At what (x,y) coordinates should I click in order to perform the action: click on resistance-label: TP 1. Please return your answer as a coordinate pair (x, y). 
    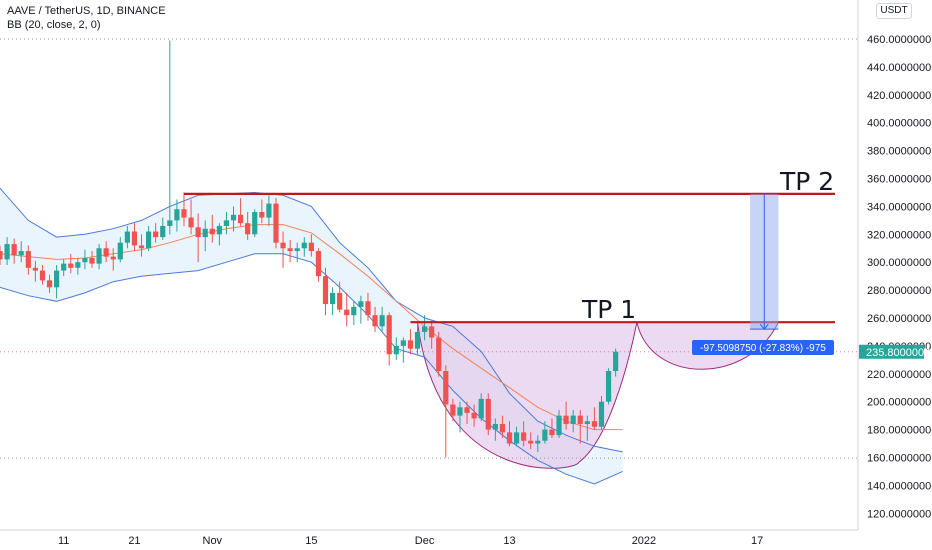
    Looking at the image, I should click on (608, 309).